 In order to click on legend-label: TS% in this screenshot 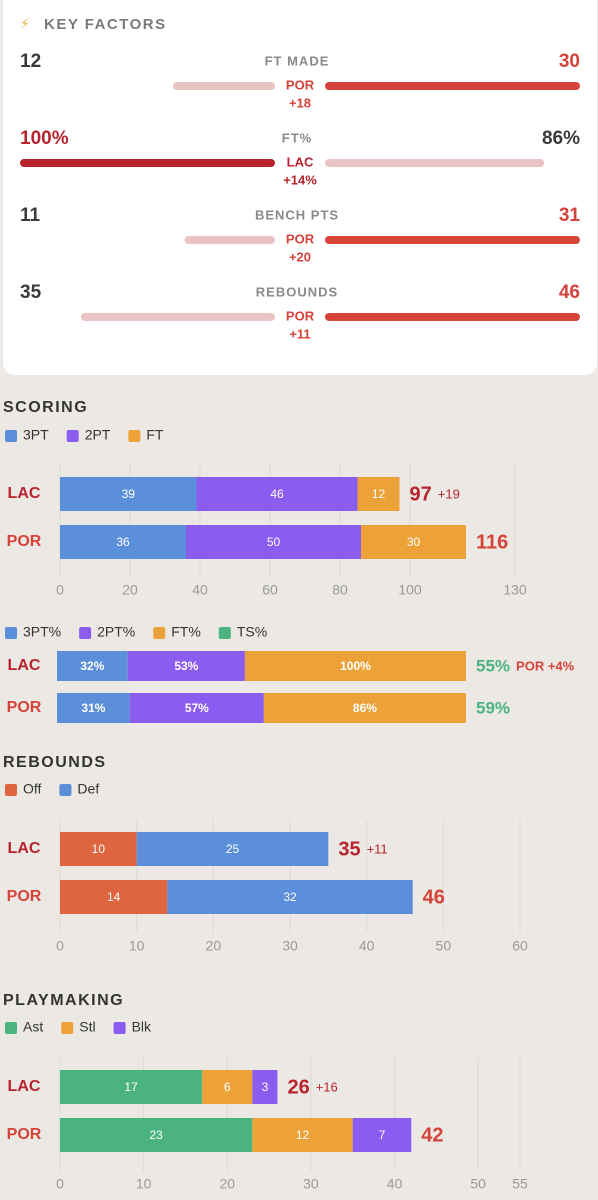, I will do `click(252, 632)`.